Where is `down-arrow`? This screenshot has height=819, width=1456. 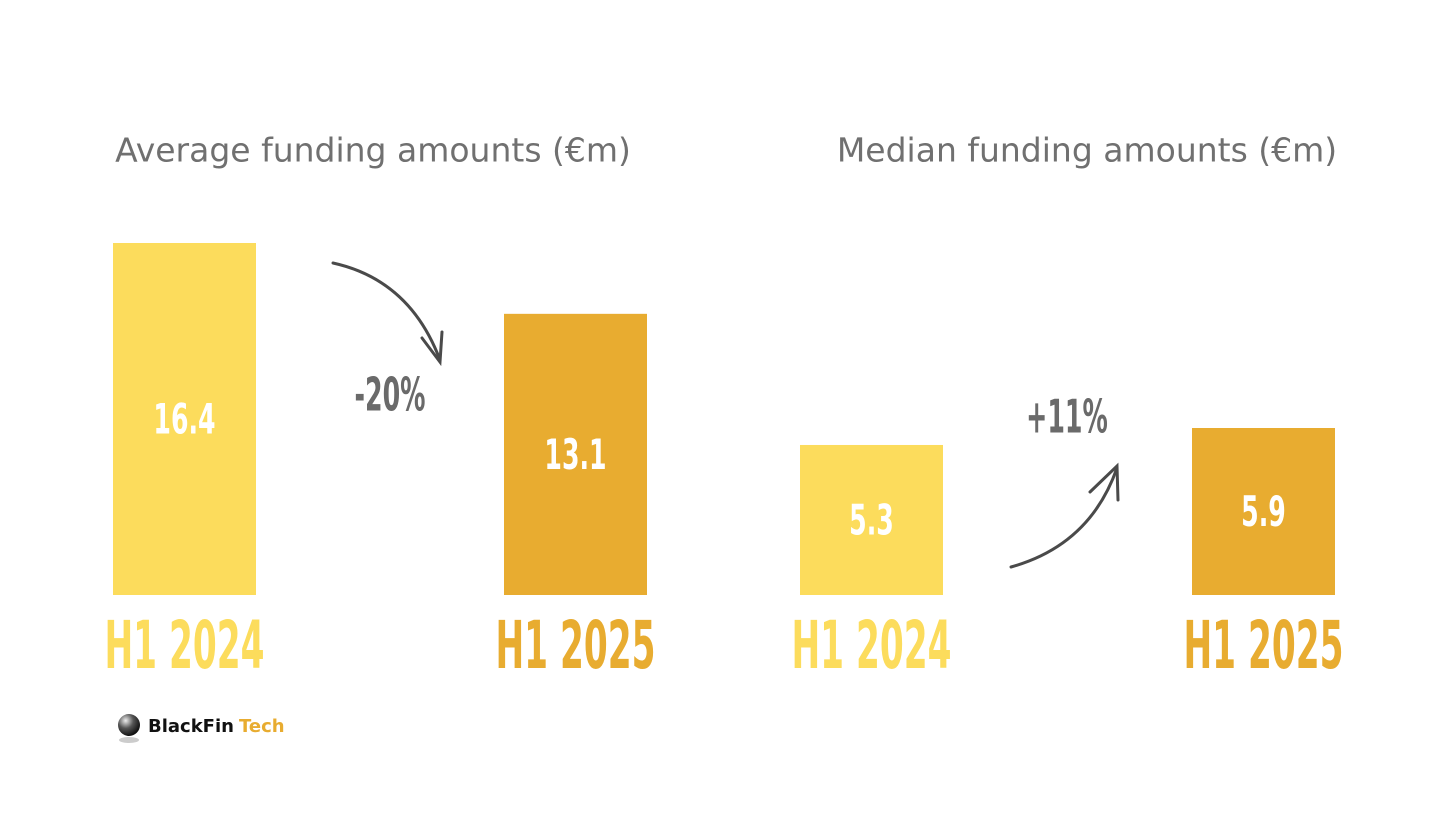 down-arrow is located at coordinates (386, 311).